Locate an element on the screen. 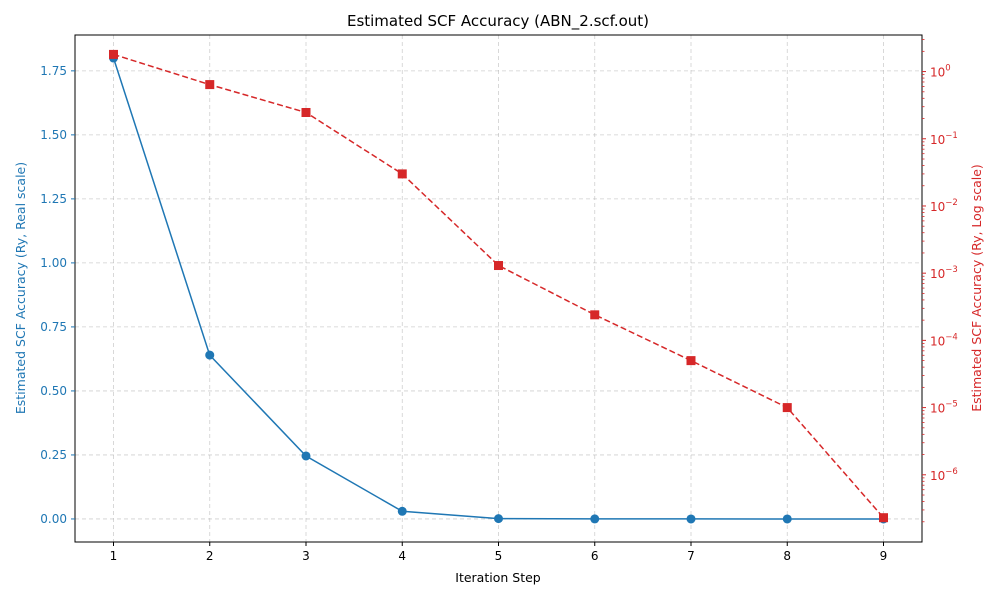 The image size is (1000, 600). y-left-axis-title: Estimated SCF Accuracy (Ry, Real scale) is located at coordinates (20, 288).